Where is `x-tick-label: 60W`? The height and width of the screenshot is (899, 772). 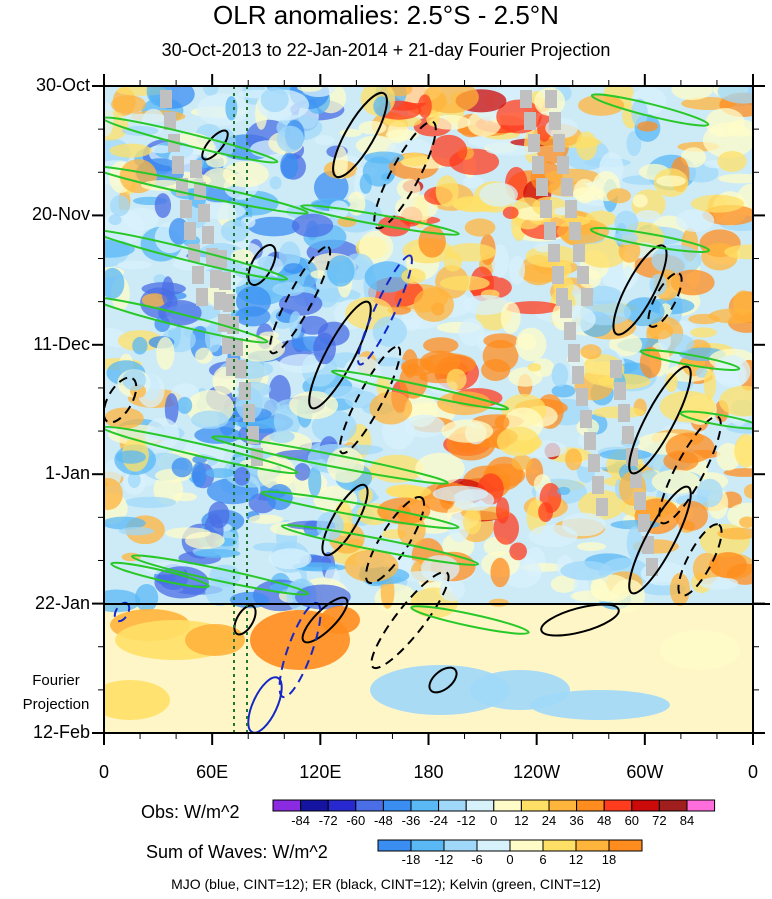
x-tick-label: 60W is located at coordinates (645, 772).